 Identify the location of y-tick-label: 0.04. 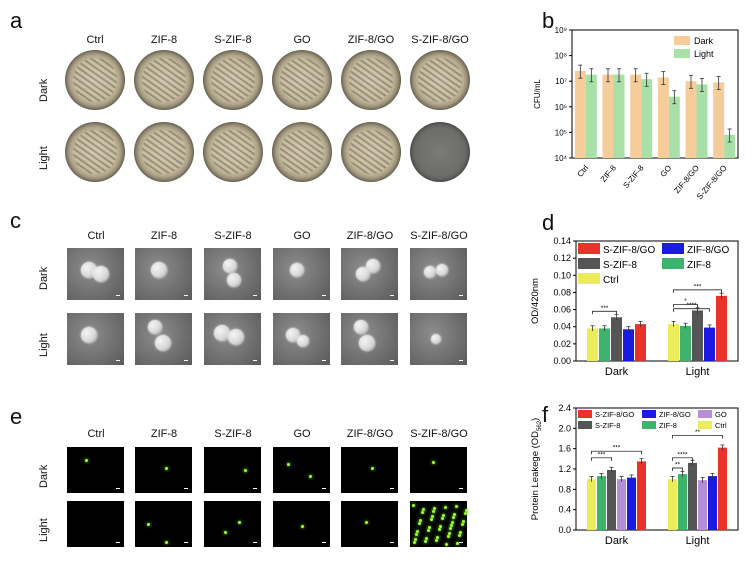
(562, 327).